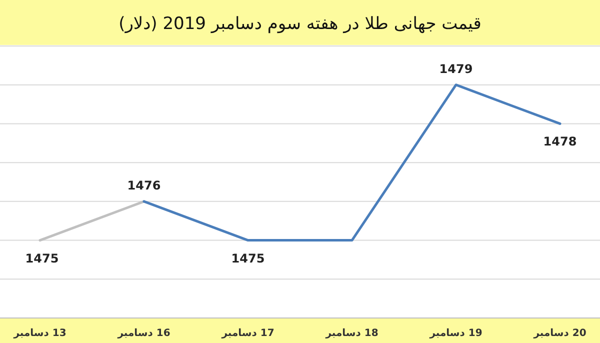  What do you see at coordinates (456, 69) in the screenshot?
I see `data-label: 1479` at bounding box center [456, 69].